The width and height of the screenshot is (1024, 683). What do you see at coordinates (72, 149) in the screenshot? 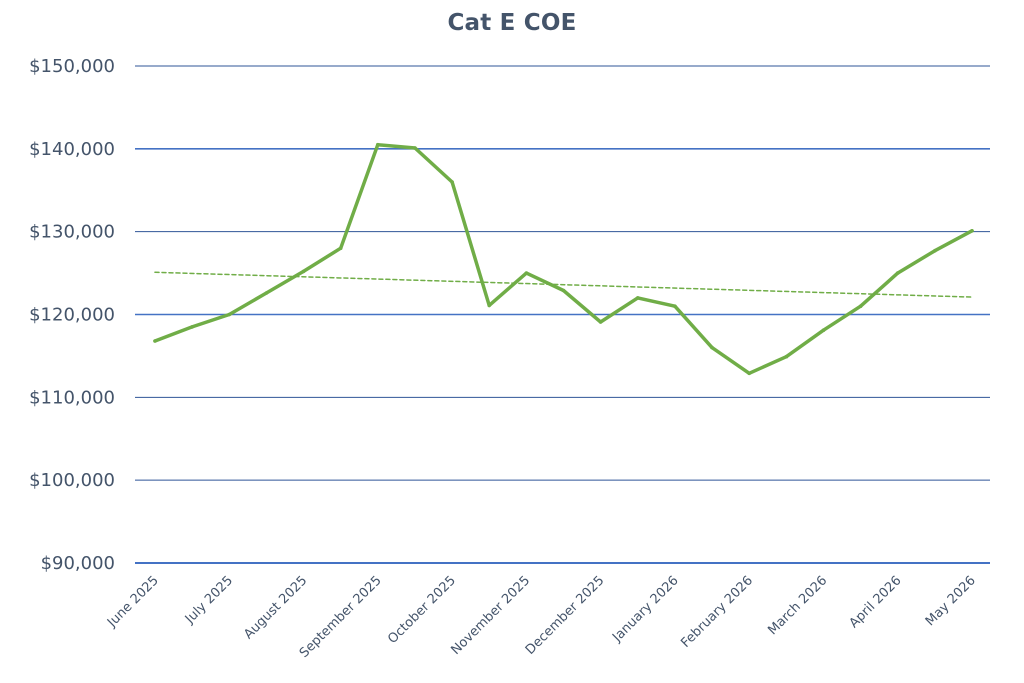
I see `y-tick-label: $140,000` at bounding box center [72, 149].